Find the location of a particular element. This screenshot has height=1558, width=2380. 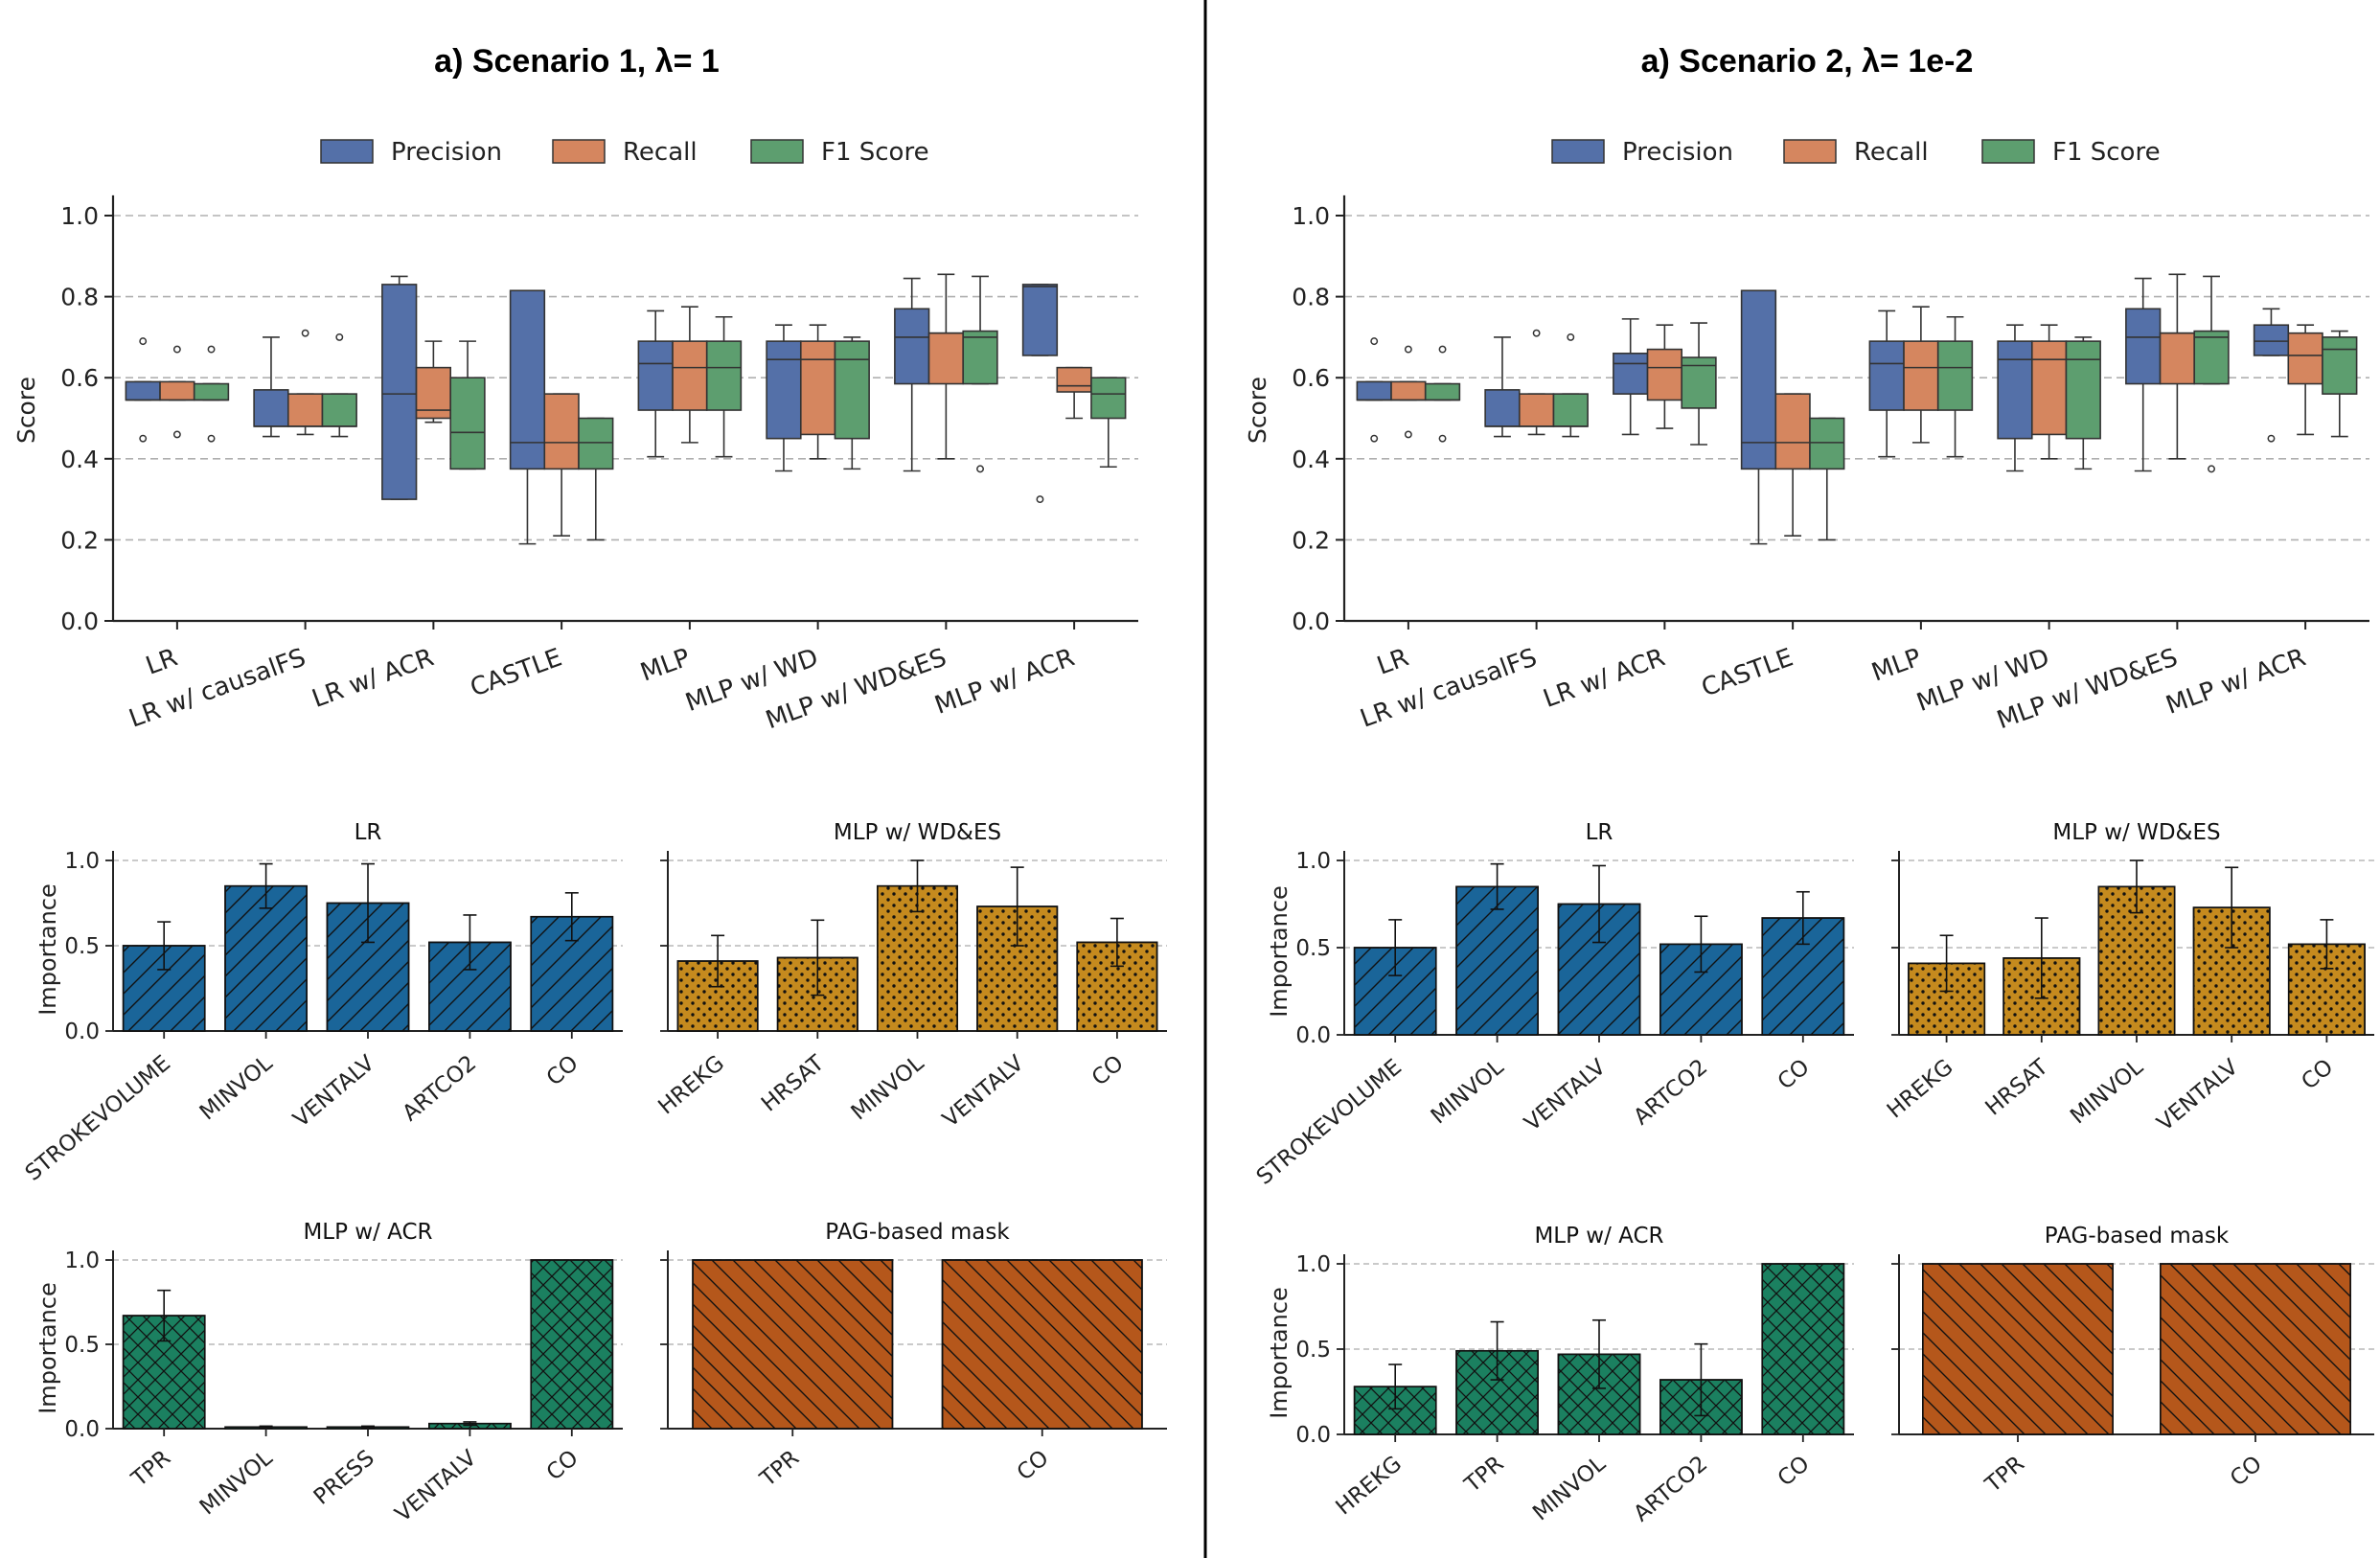

y-tick-label: 0.4 is located at coordinates (1311, 459).